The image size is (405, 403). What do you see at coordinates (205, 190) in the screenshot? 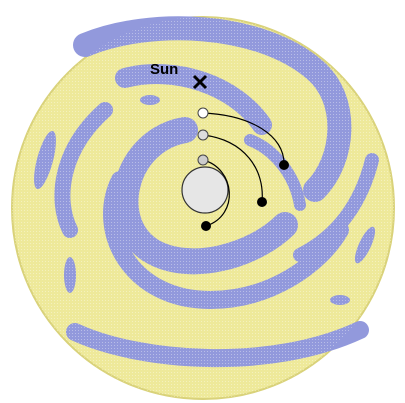
I see `galactic-center` at bounding box center [205, 190].